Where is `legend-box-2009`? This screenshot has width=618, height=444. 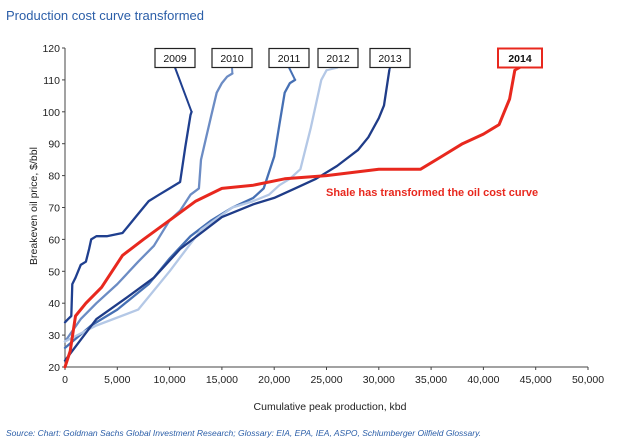
legend-box-2009 is located at coordinates (175, 58).